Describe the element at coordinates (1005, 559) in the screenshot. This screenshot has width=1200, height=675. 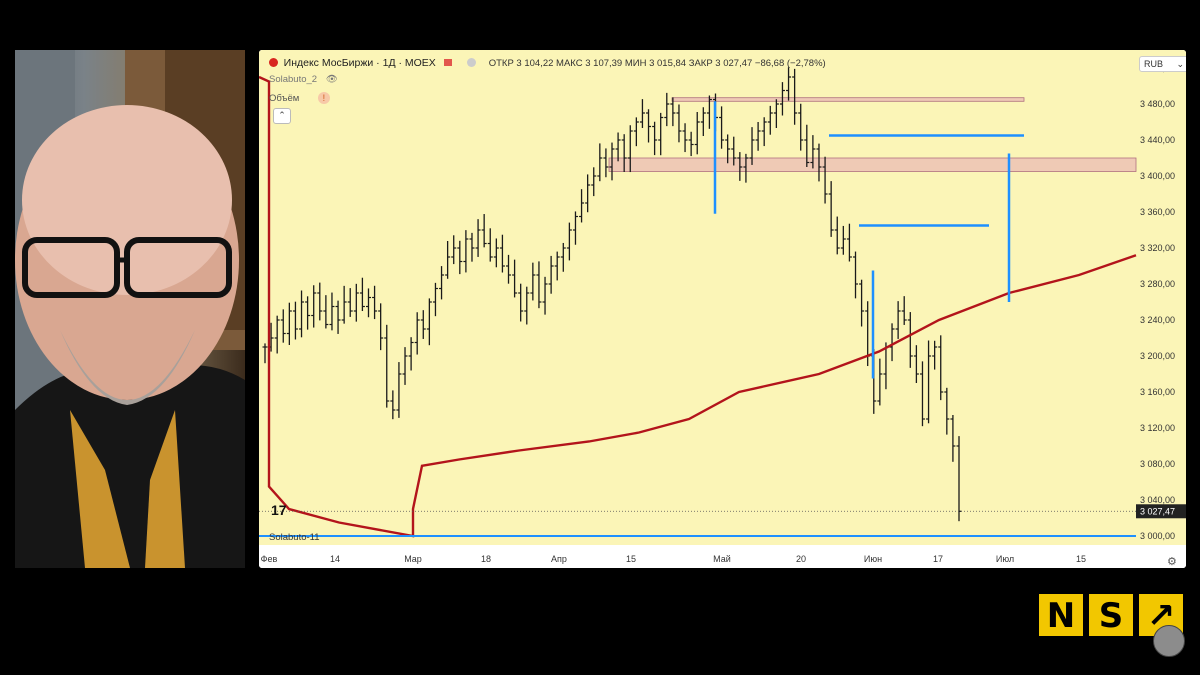
I see `x-tick-label: Июл` at that location.